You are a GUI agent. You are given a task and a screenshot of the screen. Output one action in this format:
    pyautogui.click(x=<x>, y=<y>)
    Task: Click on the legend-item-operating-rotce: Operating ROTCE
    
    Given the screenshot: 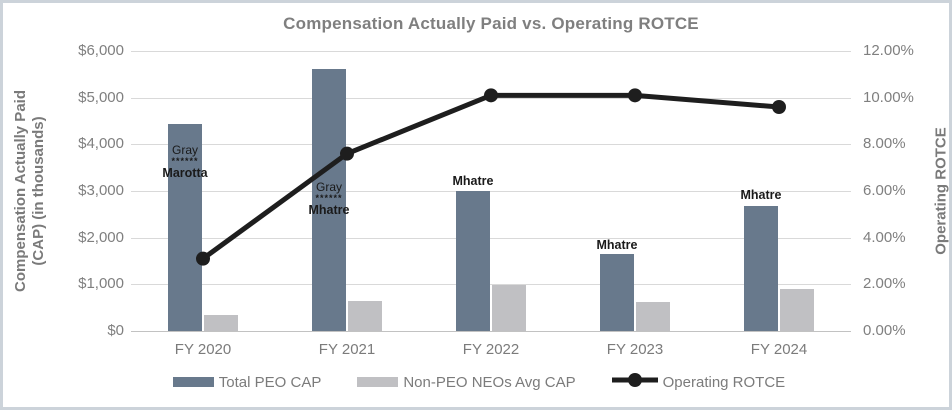 What is the action you would take?
    pyautogui.click(x=698, y=382)
    